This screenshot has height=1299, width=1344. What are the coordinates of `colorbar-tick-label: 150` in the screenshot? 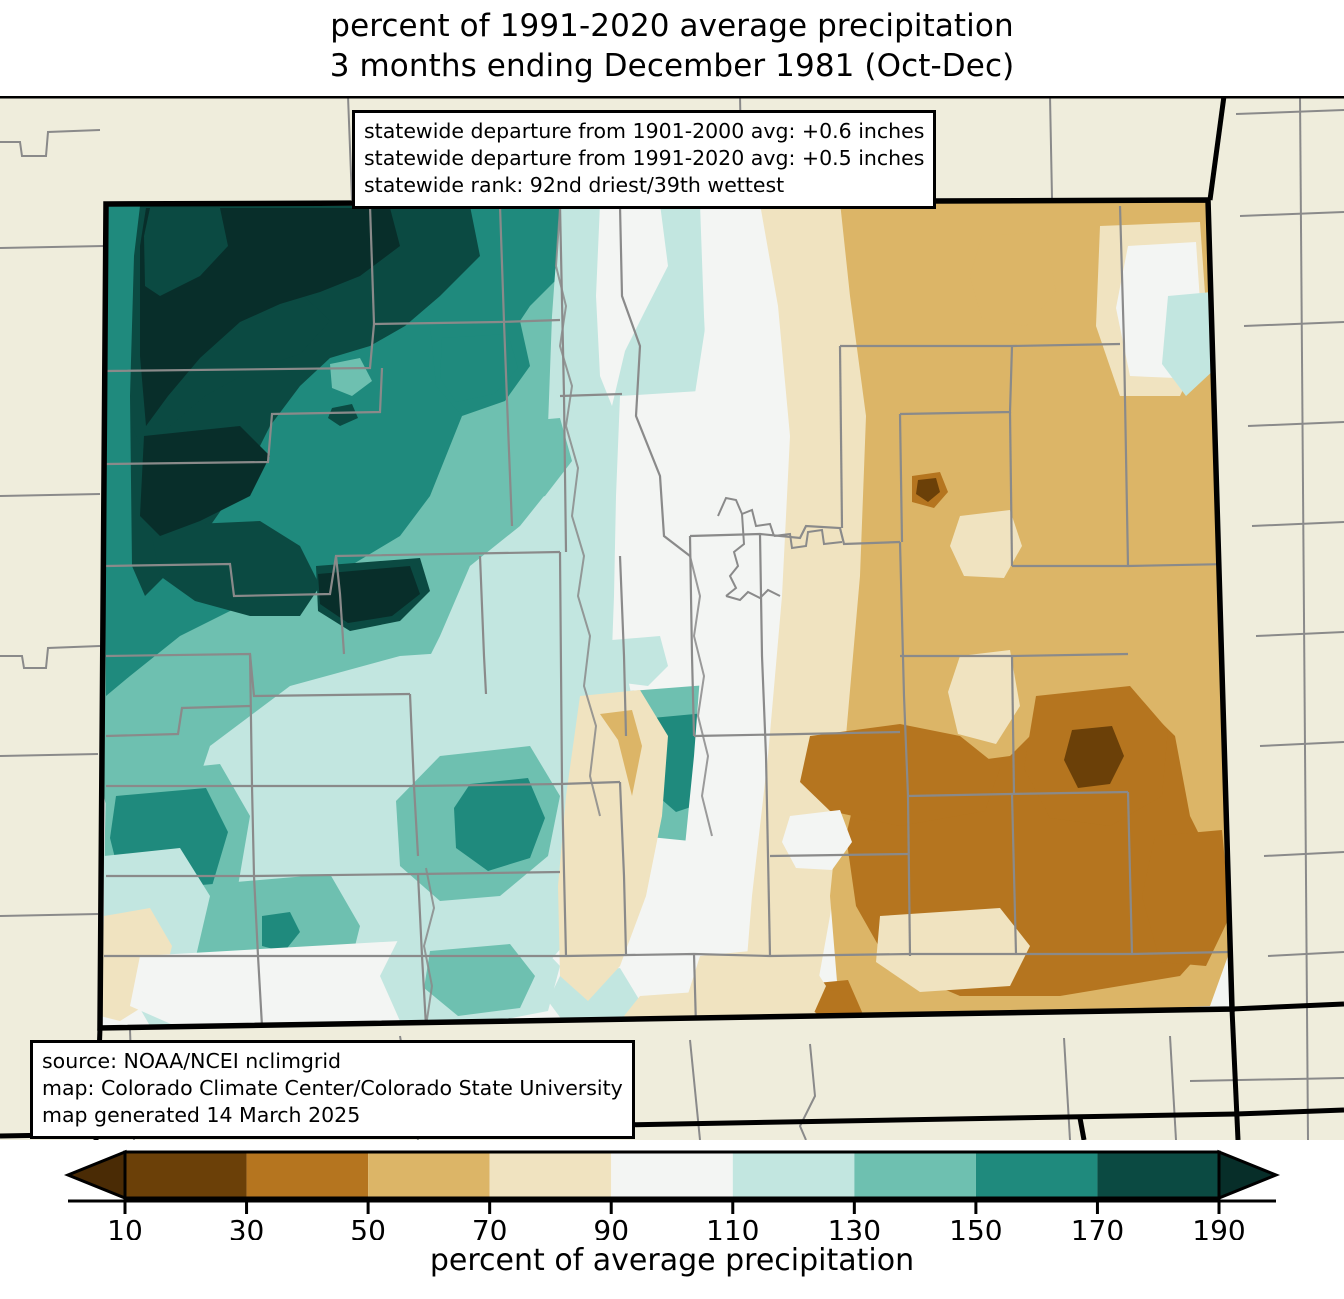 It's located at (975, 1227).